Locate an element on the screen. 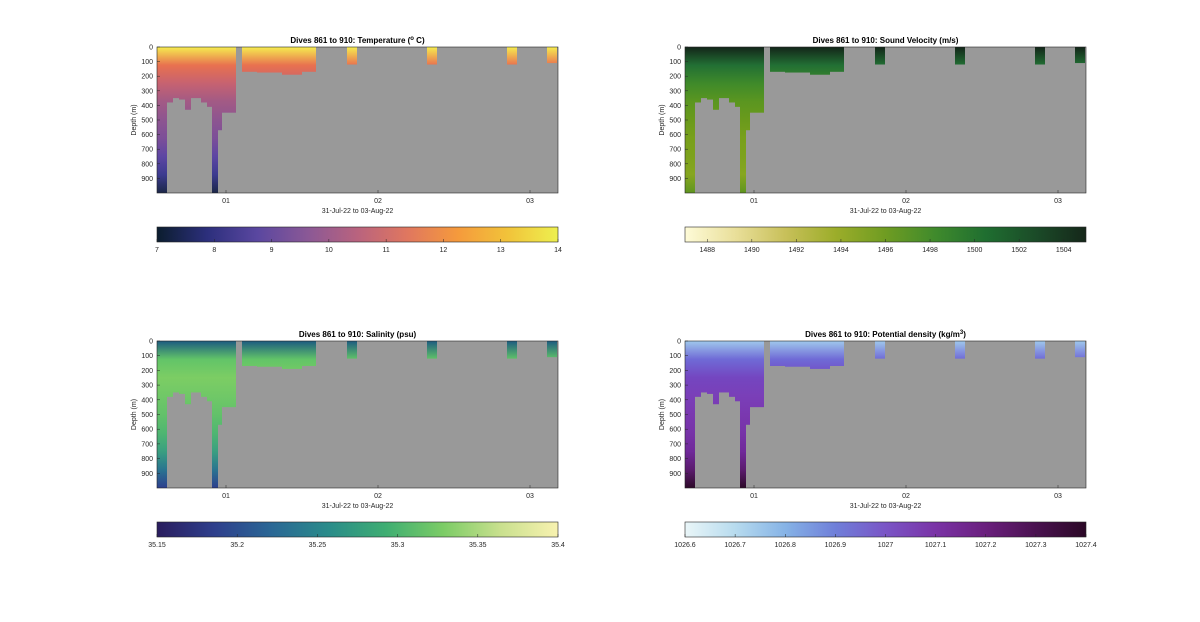  colorbar-tick-label: 7 is located at coordinates (157, 250).